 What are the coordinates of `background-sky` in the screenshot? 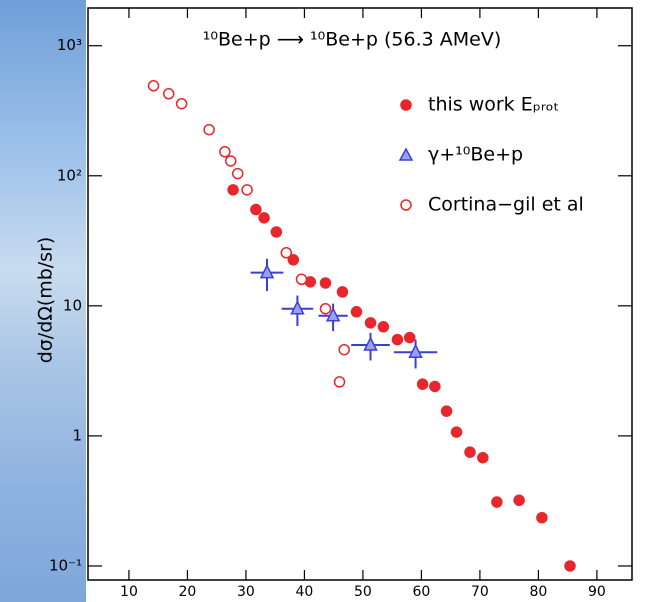 It's located at (43, 301).